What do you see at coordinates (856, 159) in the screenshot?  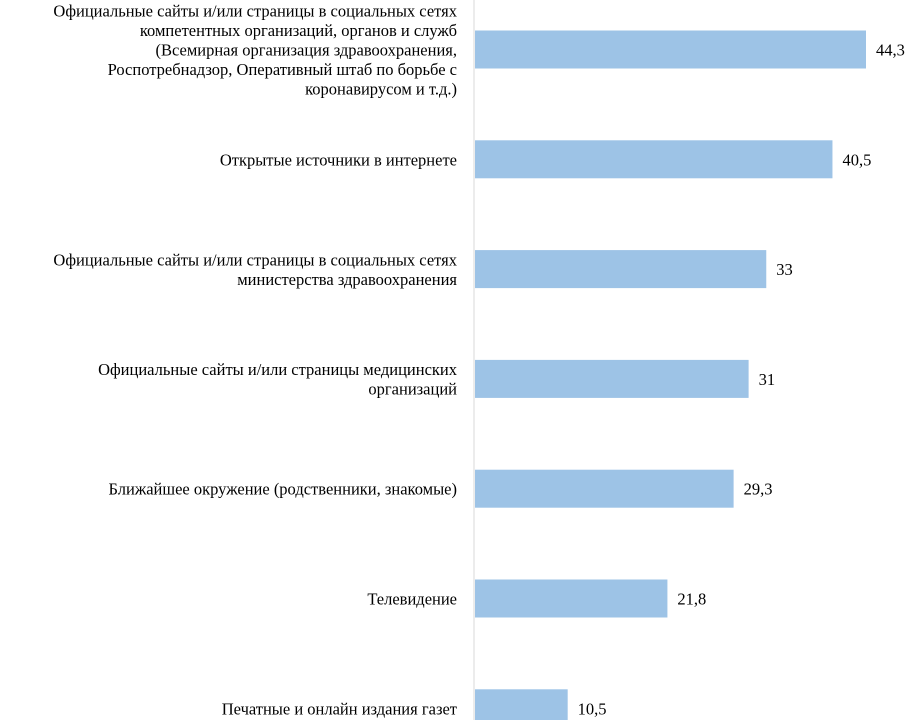 I see `value-label-2: 40,5` at bounding box center [856, 159].